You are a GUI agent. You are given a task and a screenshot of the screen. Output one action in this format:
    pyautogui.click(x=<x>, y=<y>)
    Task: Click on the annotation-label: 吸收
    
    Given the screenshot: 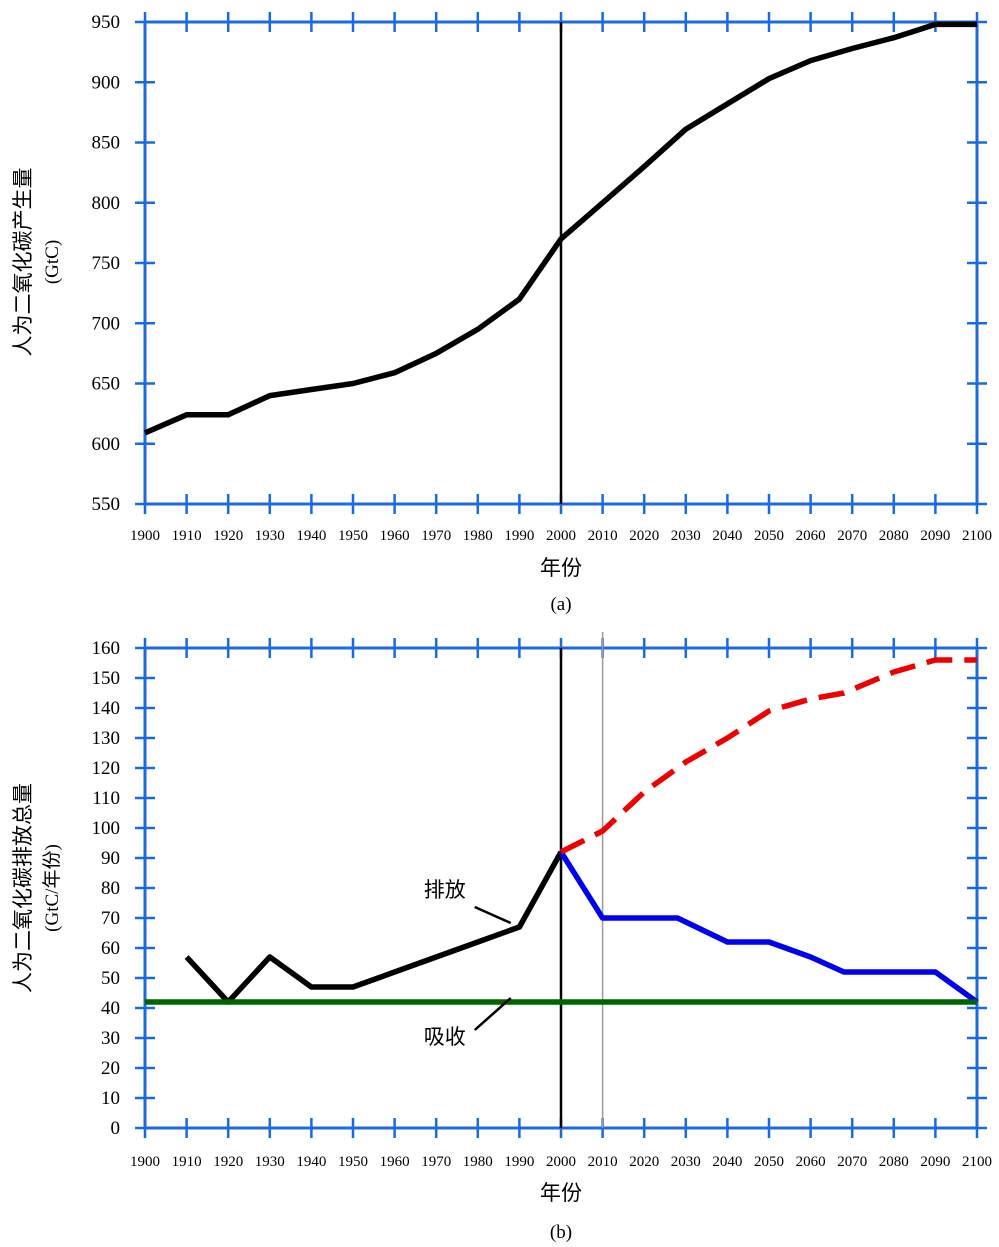 What is the action you would take?
    pyautogui.click(x=445, y=1037)
    